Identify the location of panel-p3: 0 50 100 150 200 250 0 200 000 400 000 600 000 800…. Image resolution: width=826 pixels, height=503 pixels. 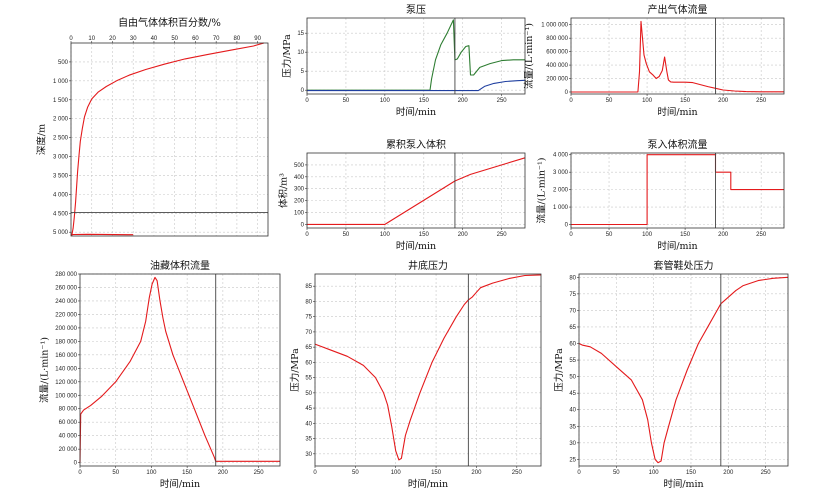
(654, 60).